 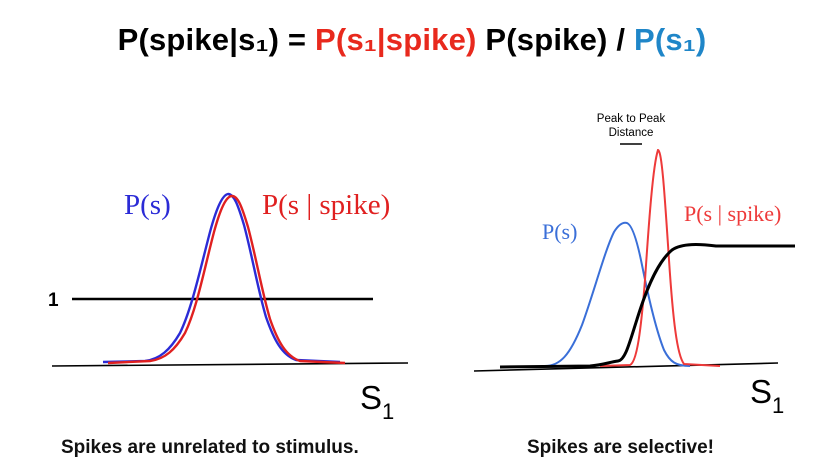 I want to click on left-level-label: 1, so click(x=53, y=300).